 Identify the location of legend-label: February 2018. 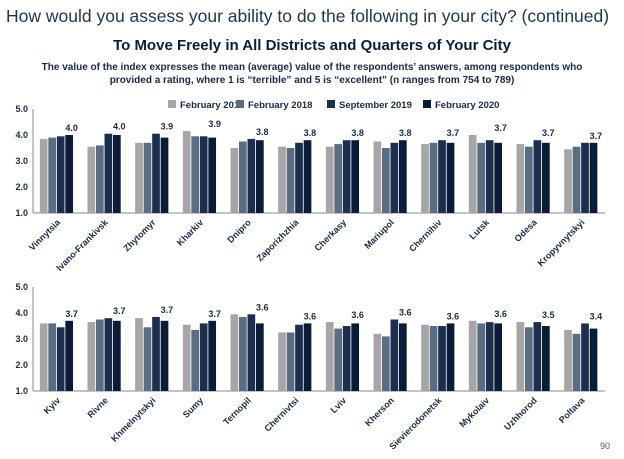
(280, 105).